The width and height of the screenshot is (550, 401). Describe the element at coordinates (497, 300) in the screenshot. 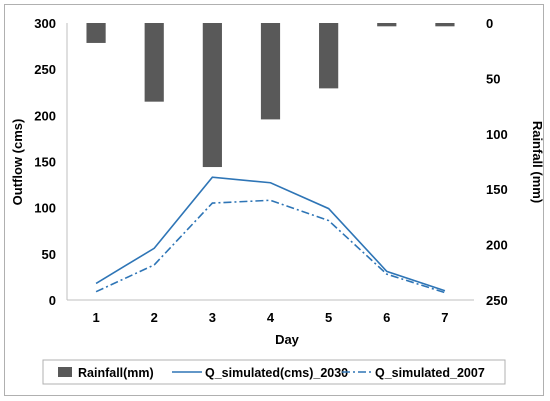

I see `y2-tick-label: 250` at that location.